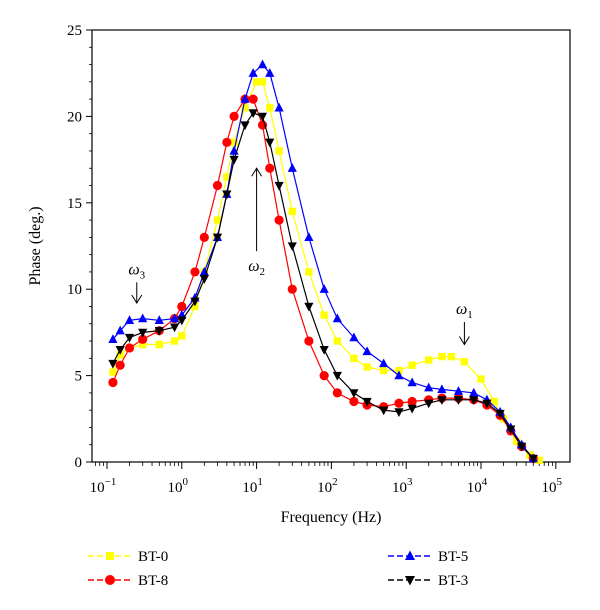  I want to click on x-tick-label: 10⁵, so click(552, 486).